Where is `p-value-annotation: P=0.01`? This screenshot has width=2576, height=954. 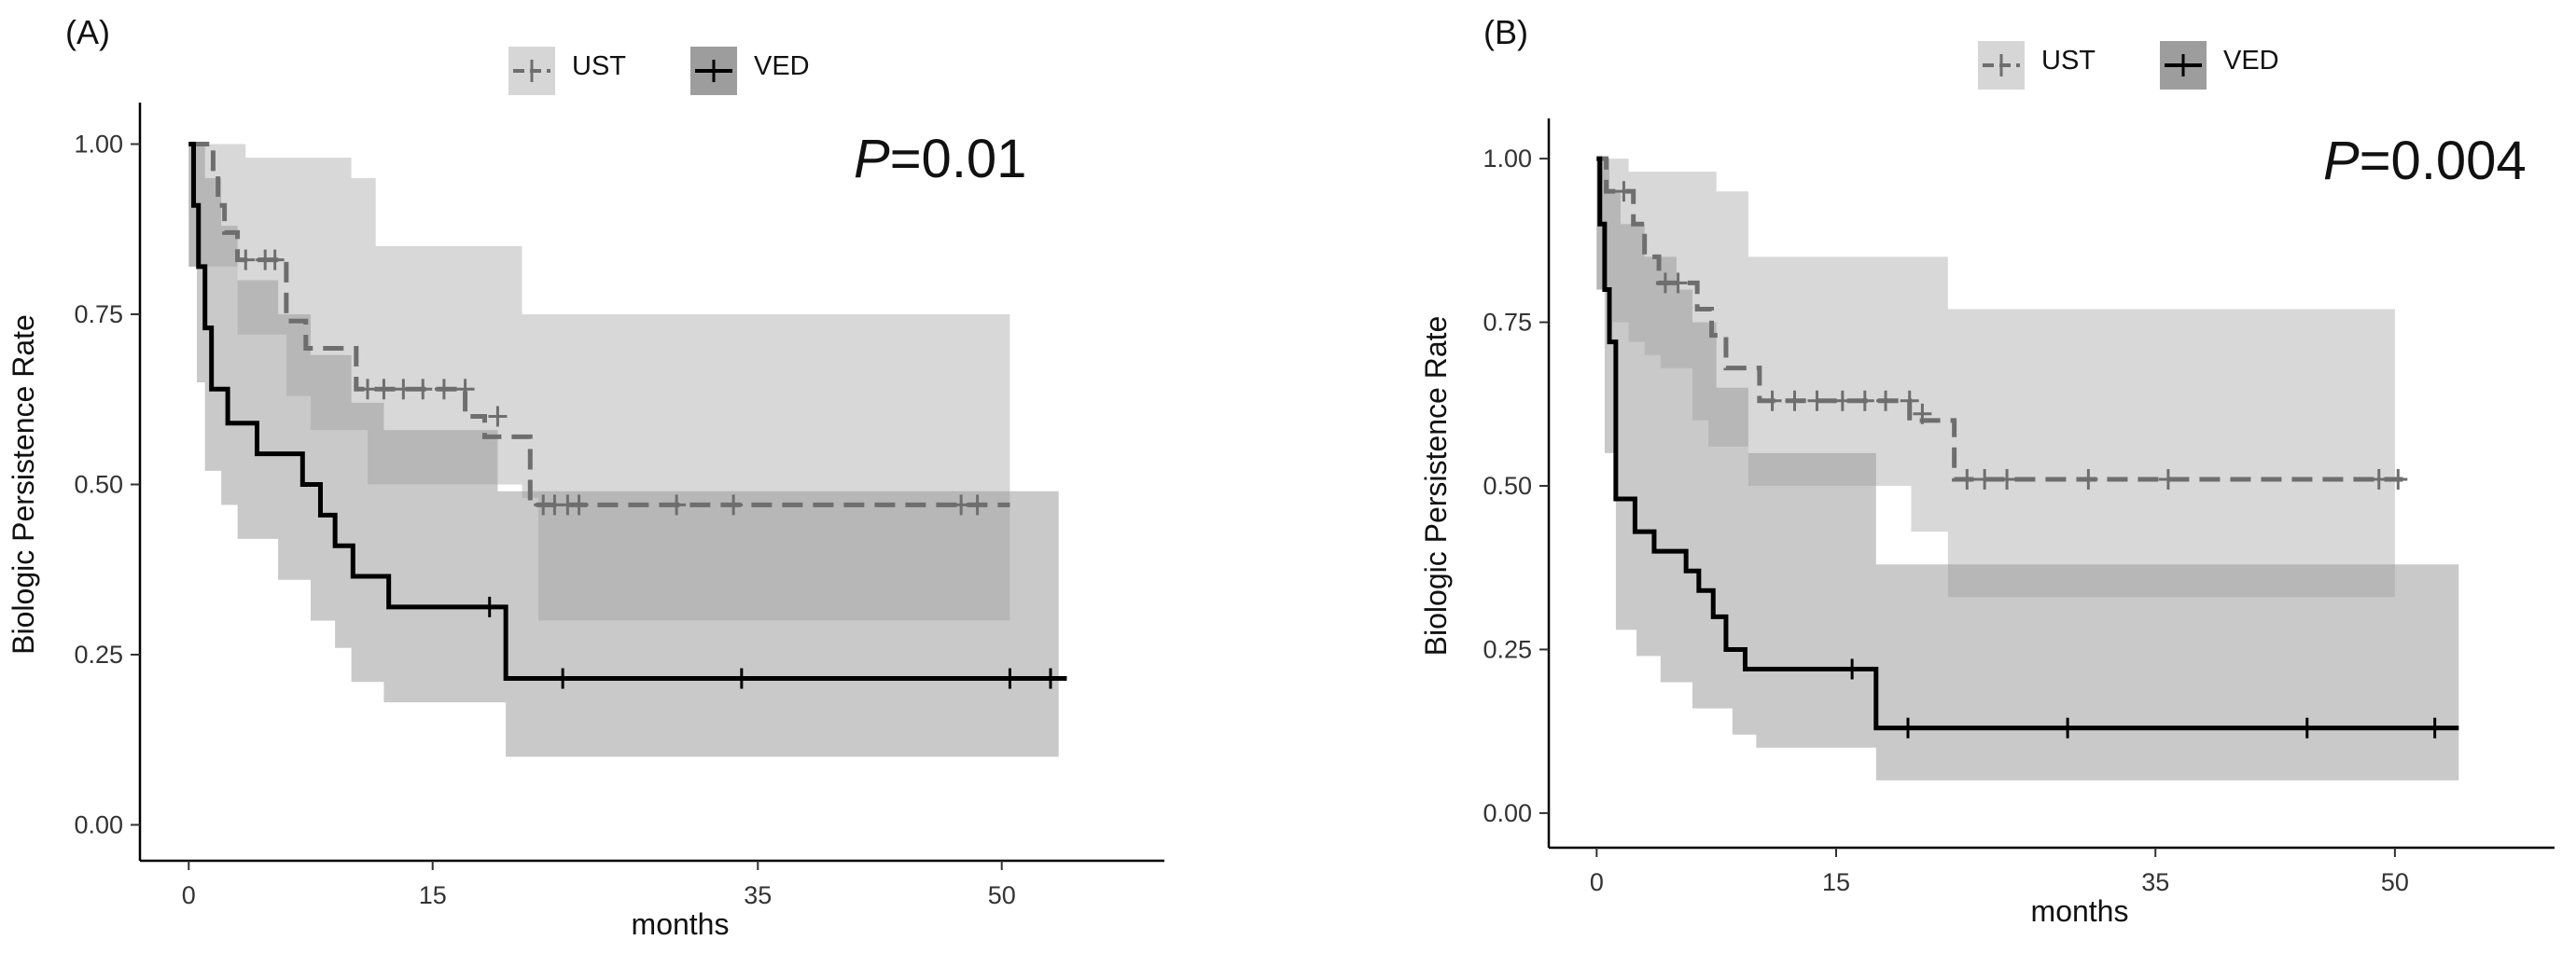 p-value-annotation: P=0.01 is located at coordinates (940, 159).